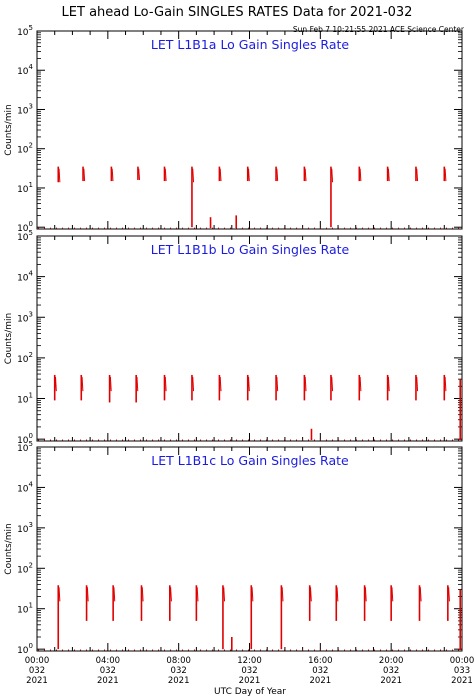 The image size is (475, 700). What do you see at coordinates (178, 661) in the screenshot?
I see `x-tick-label: 08:00` at bounding box center [178, 661].